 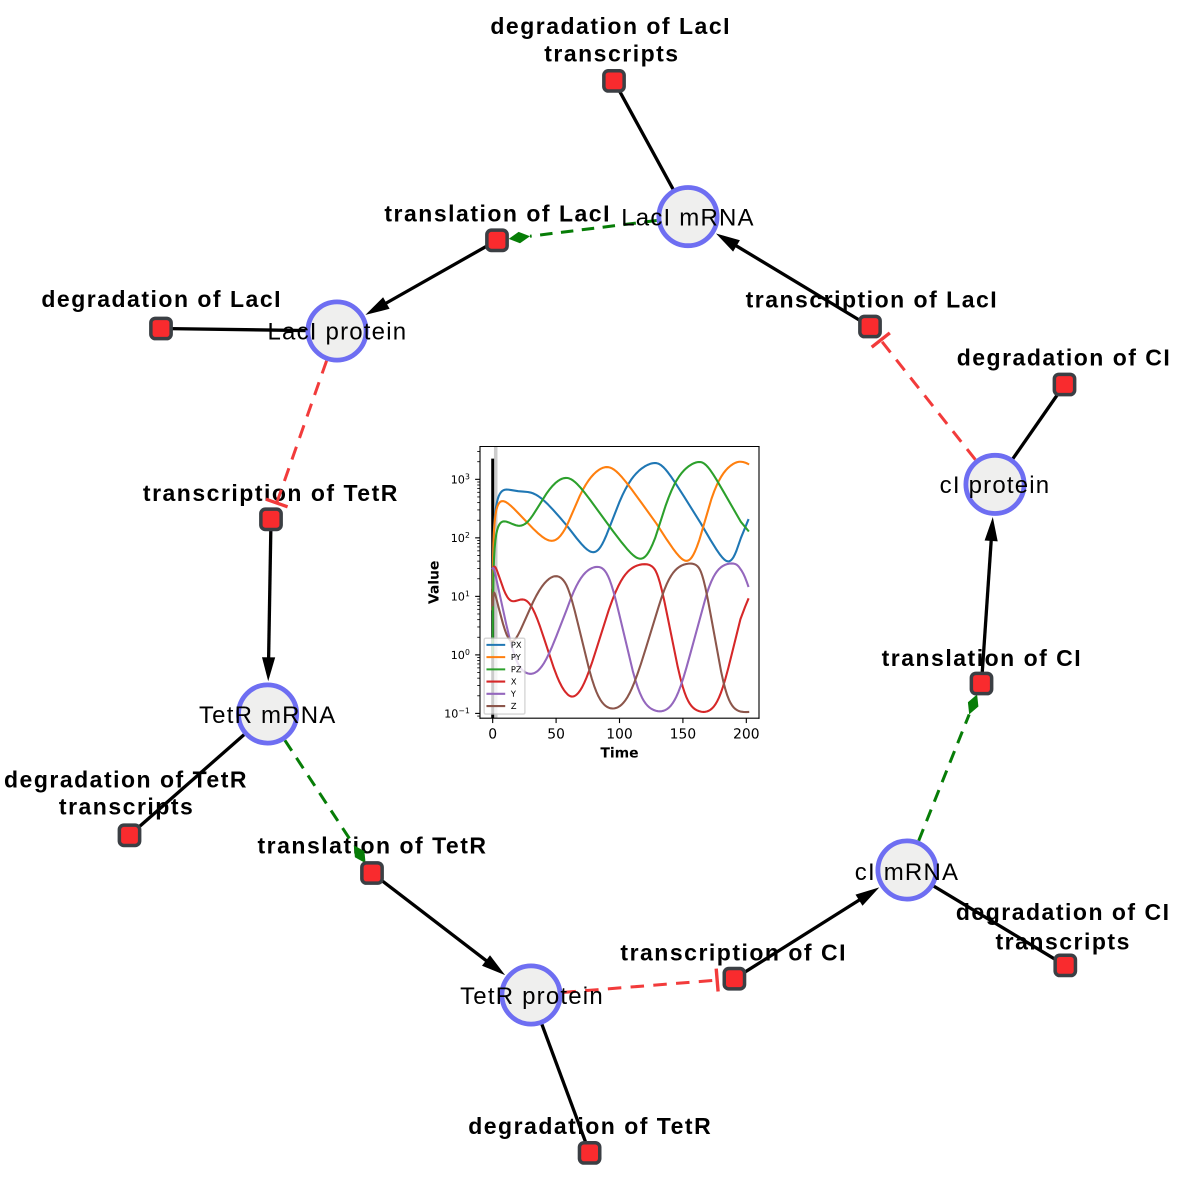 I want to click on svg-text: transcription of LacI, so click(x=872, y=300).